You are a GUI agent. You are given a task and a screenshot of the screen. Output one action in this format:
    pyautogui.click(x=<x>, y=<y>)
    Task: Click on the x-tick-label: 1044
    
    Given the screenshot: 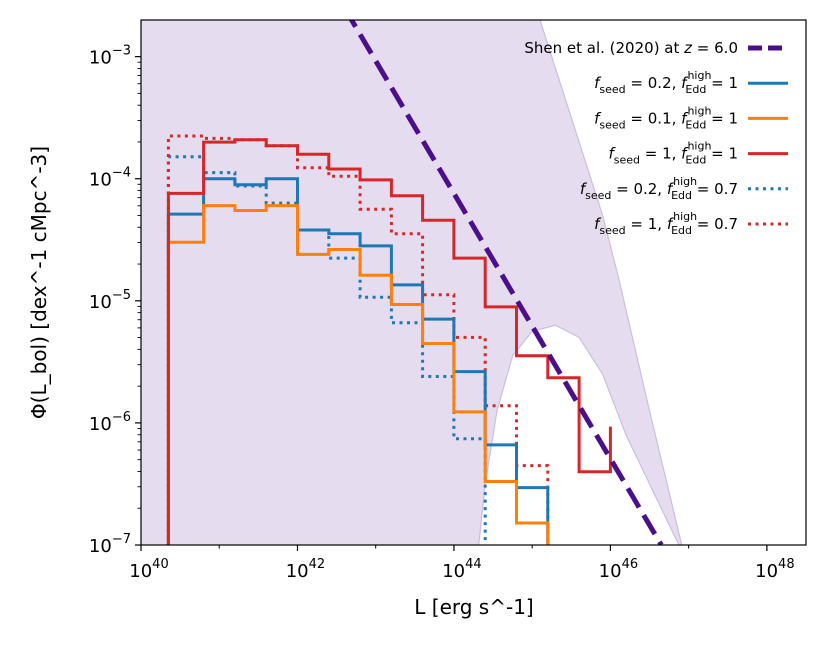 What is the action you would take?
    pyautogui.click(x=461, y=569)
    